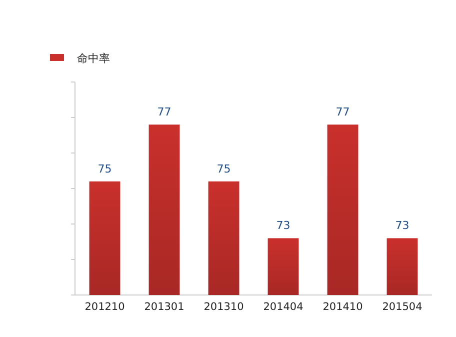 The height and width of the screenshot is (337, 456). I want to click on x-tick-label: 201310, so click(224, 307).